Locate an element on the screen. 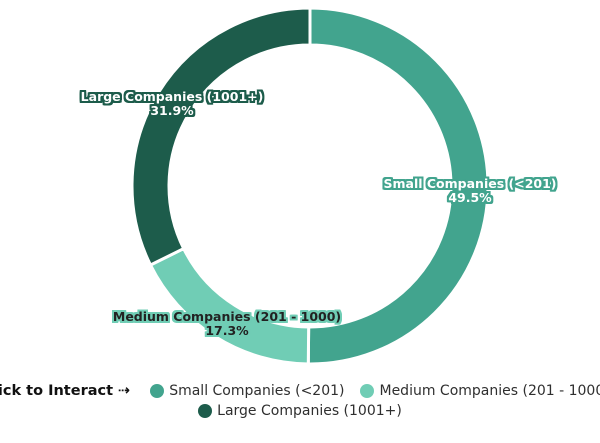  legend-swatch-large is located at coordinates (205, 411).